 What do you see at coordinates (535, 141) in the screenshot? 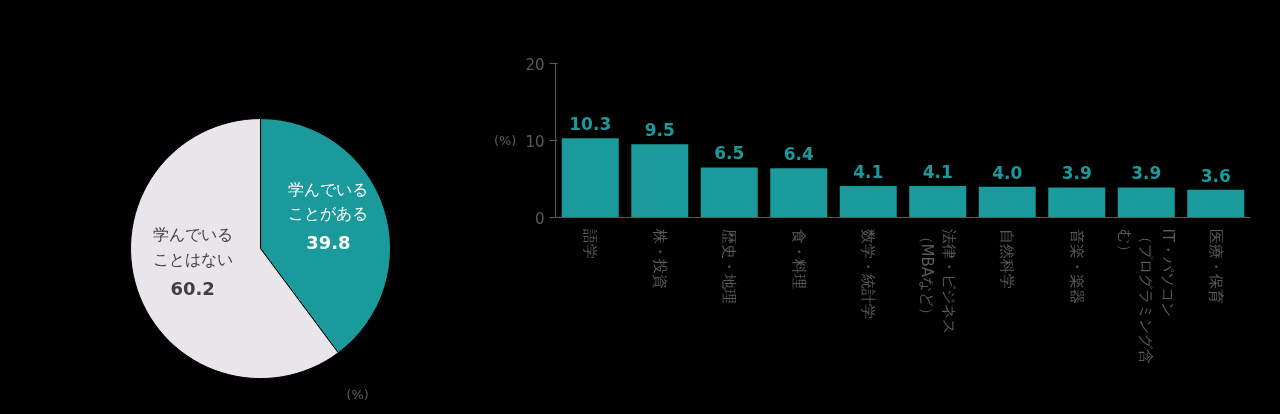
I see `y-tick-label: 10` at bounding box center [535, 141].